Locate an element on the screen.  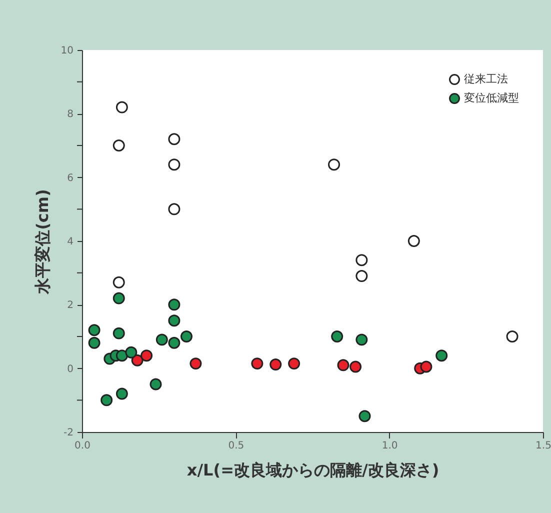
y-tick-label: 10 is located at coordinates (67, 51).